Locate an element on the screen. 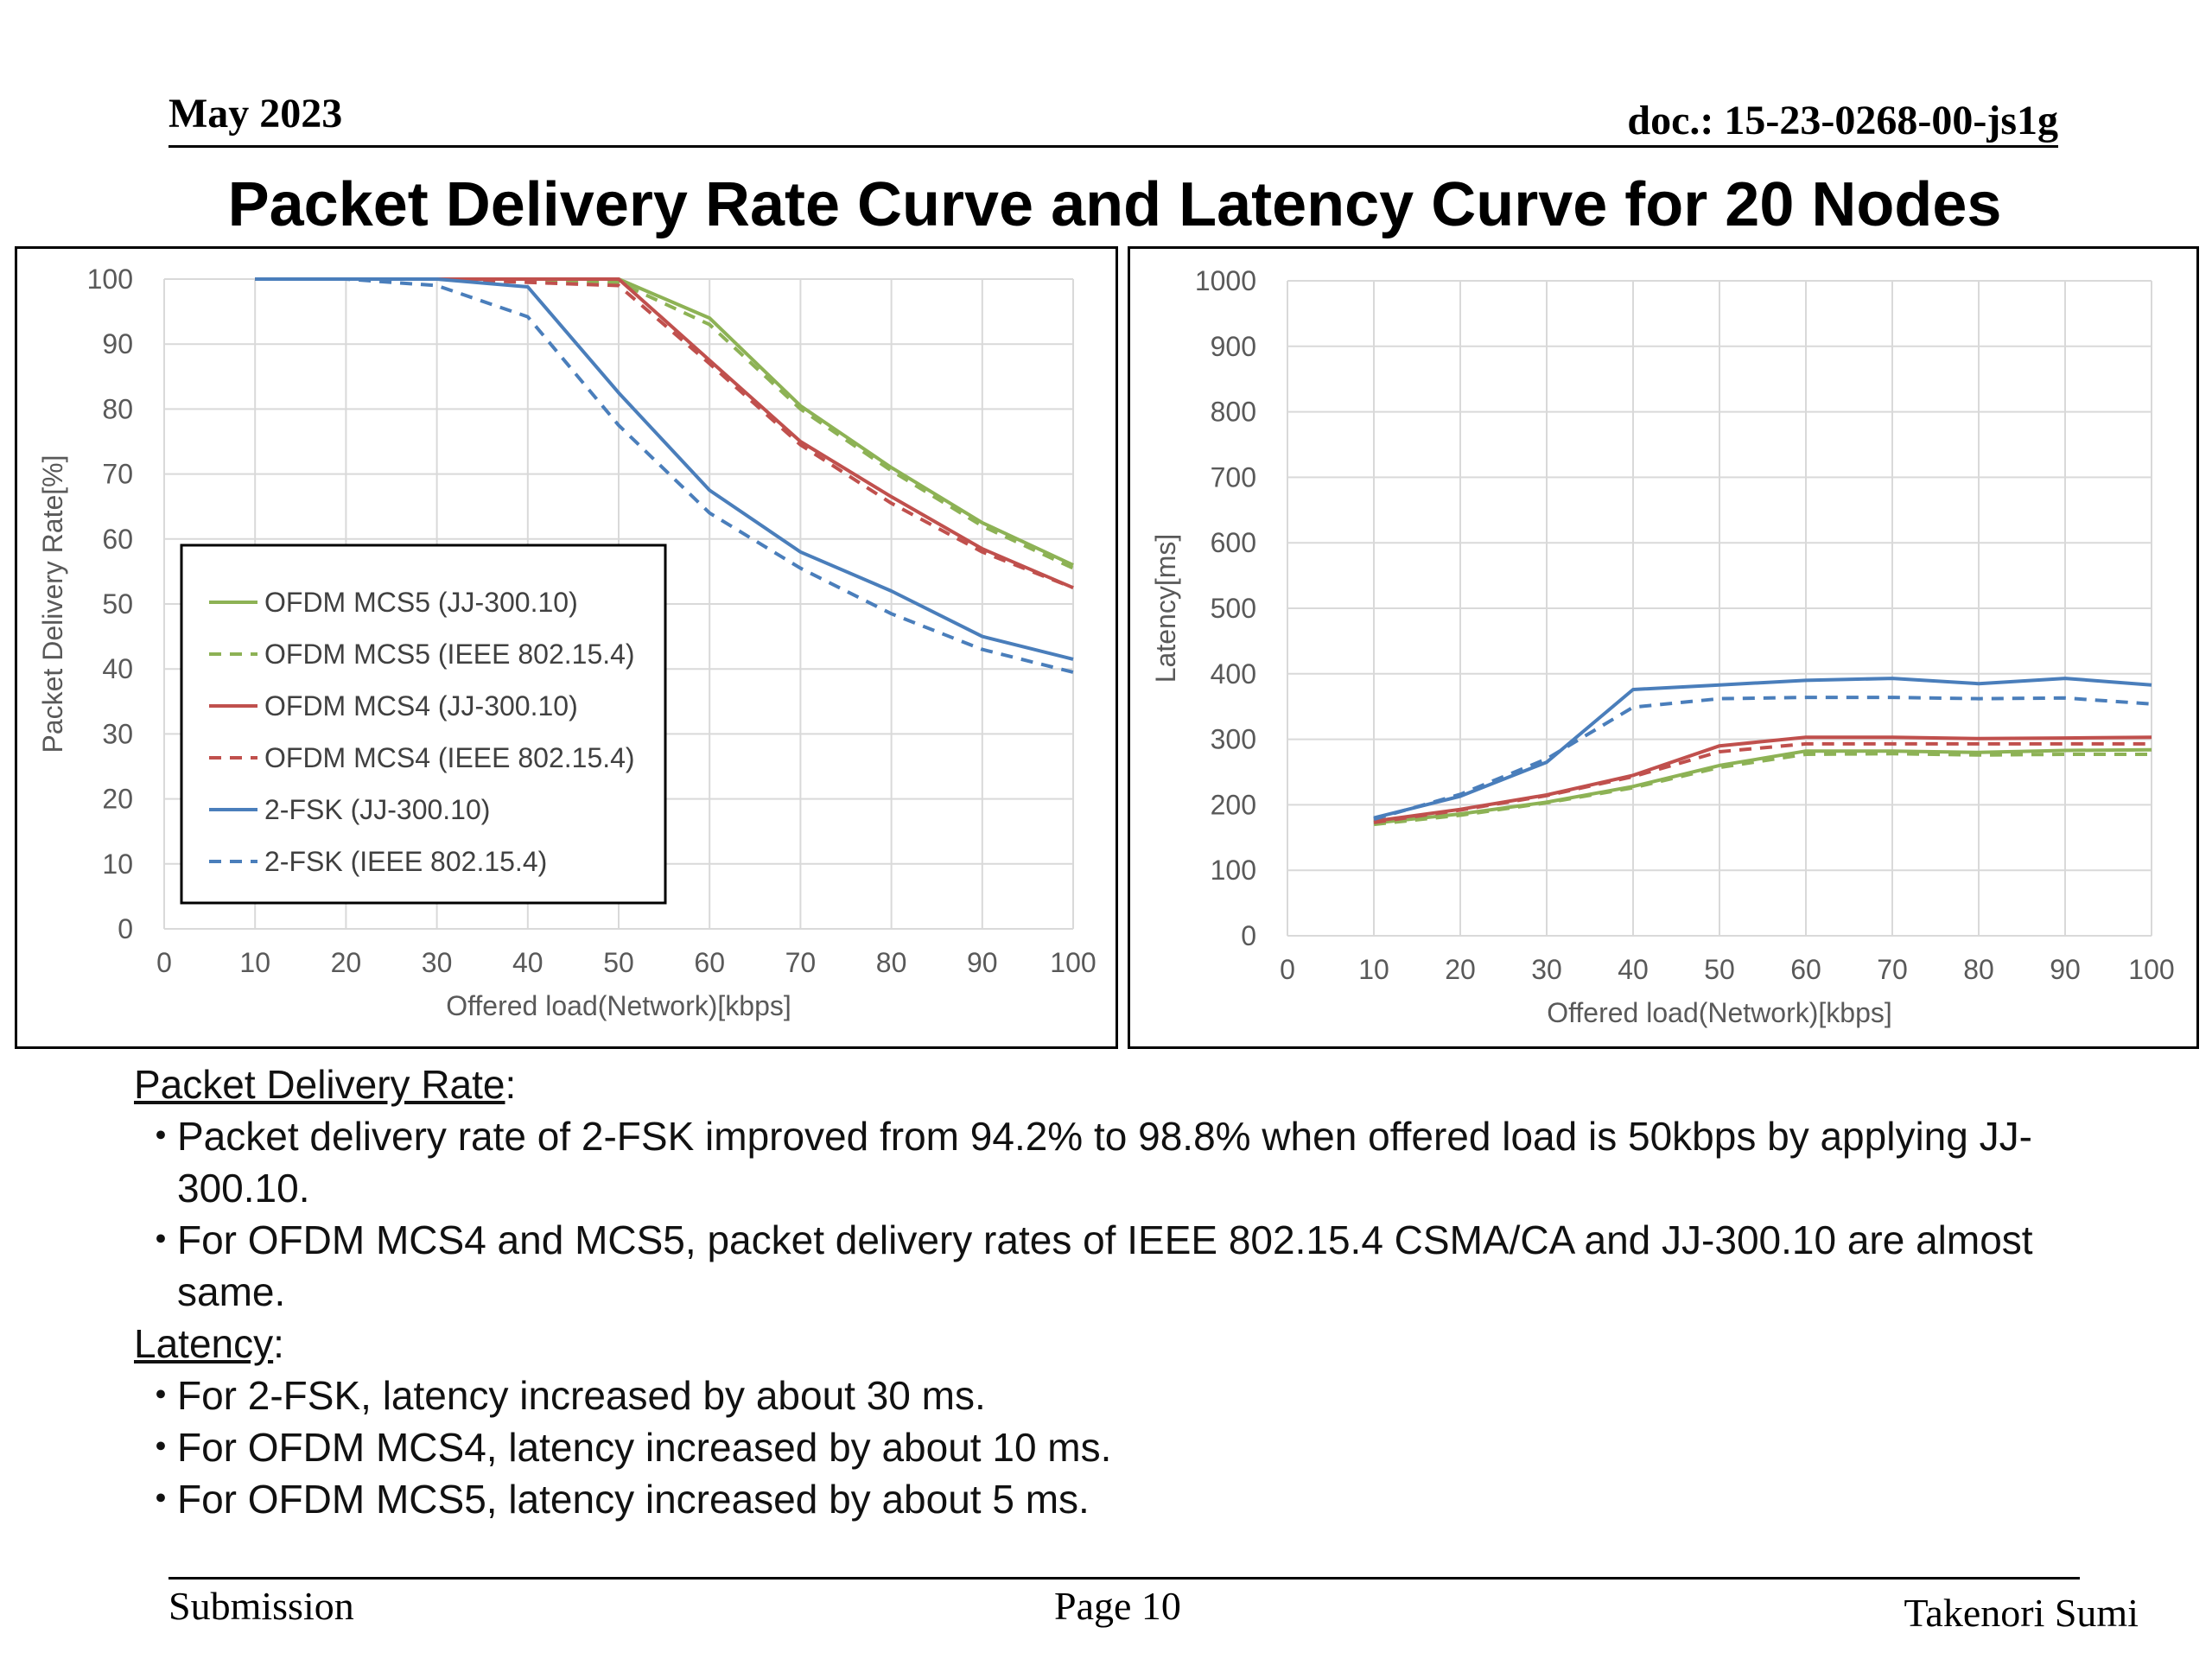  chart0-x-tick-label: 50 is located at coordinates (618, 963).